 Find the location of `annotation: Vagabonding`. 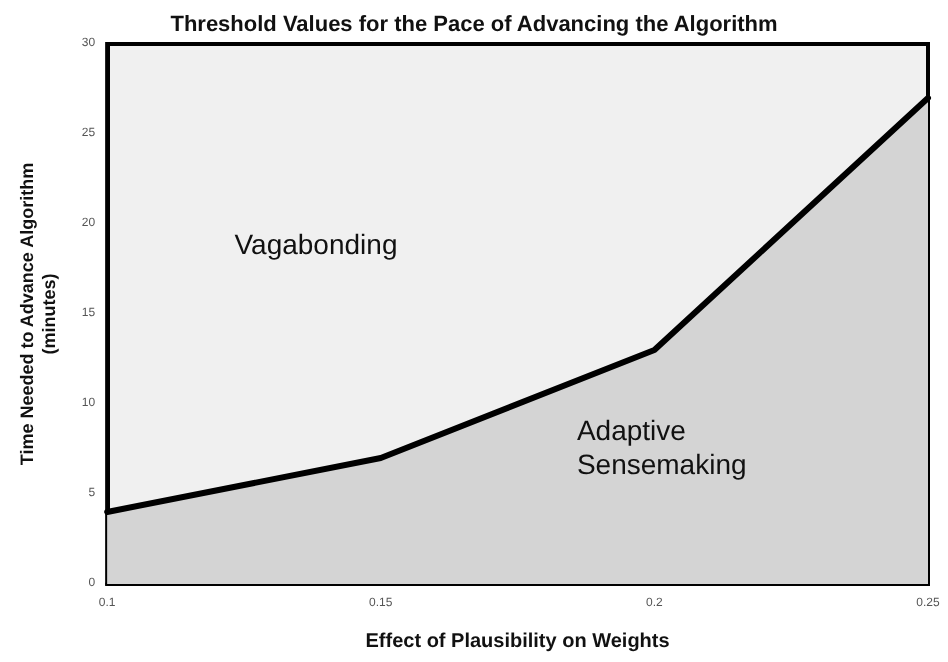

annotation: Vagabonding is located at coordinates (316, 244).